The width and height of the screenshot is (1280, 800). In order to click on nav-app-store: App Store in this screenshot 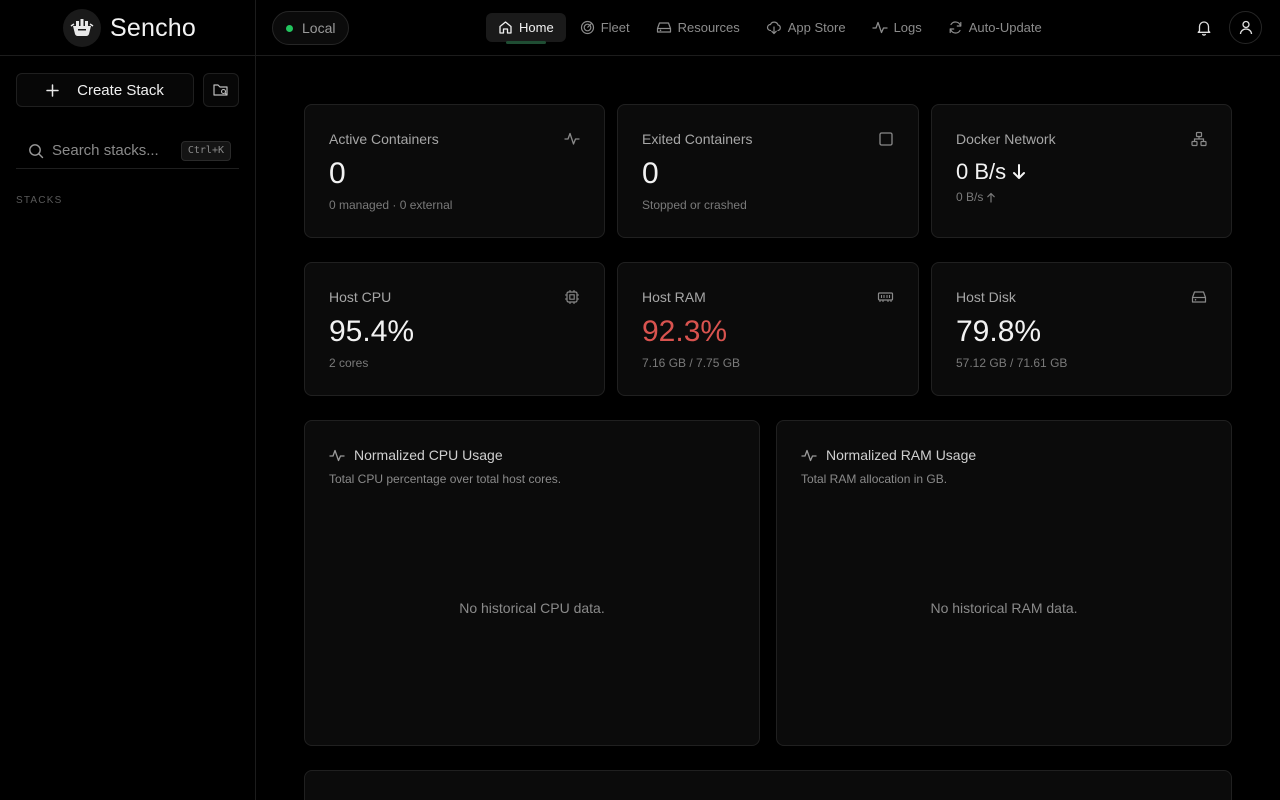, I will do `click(806, 27)`.